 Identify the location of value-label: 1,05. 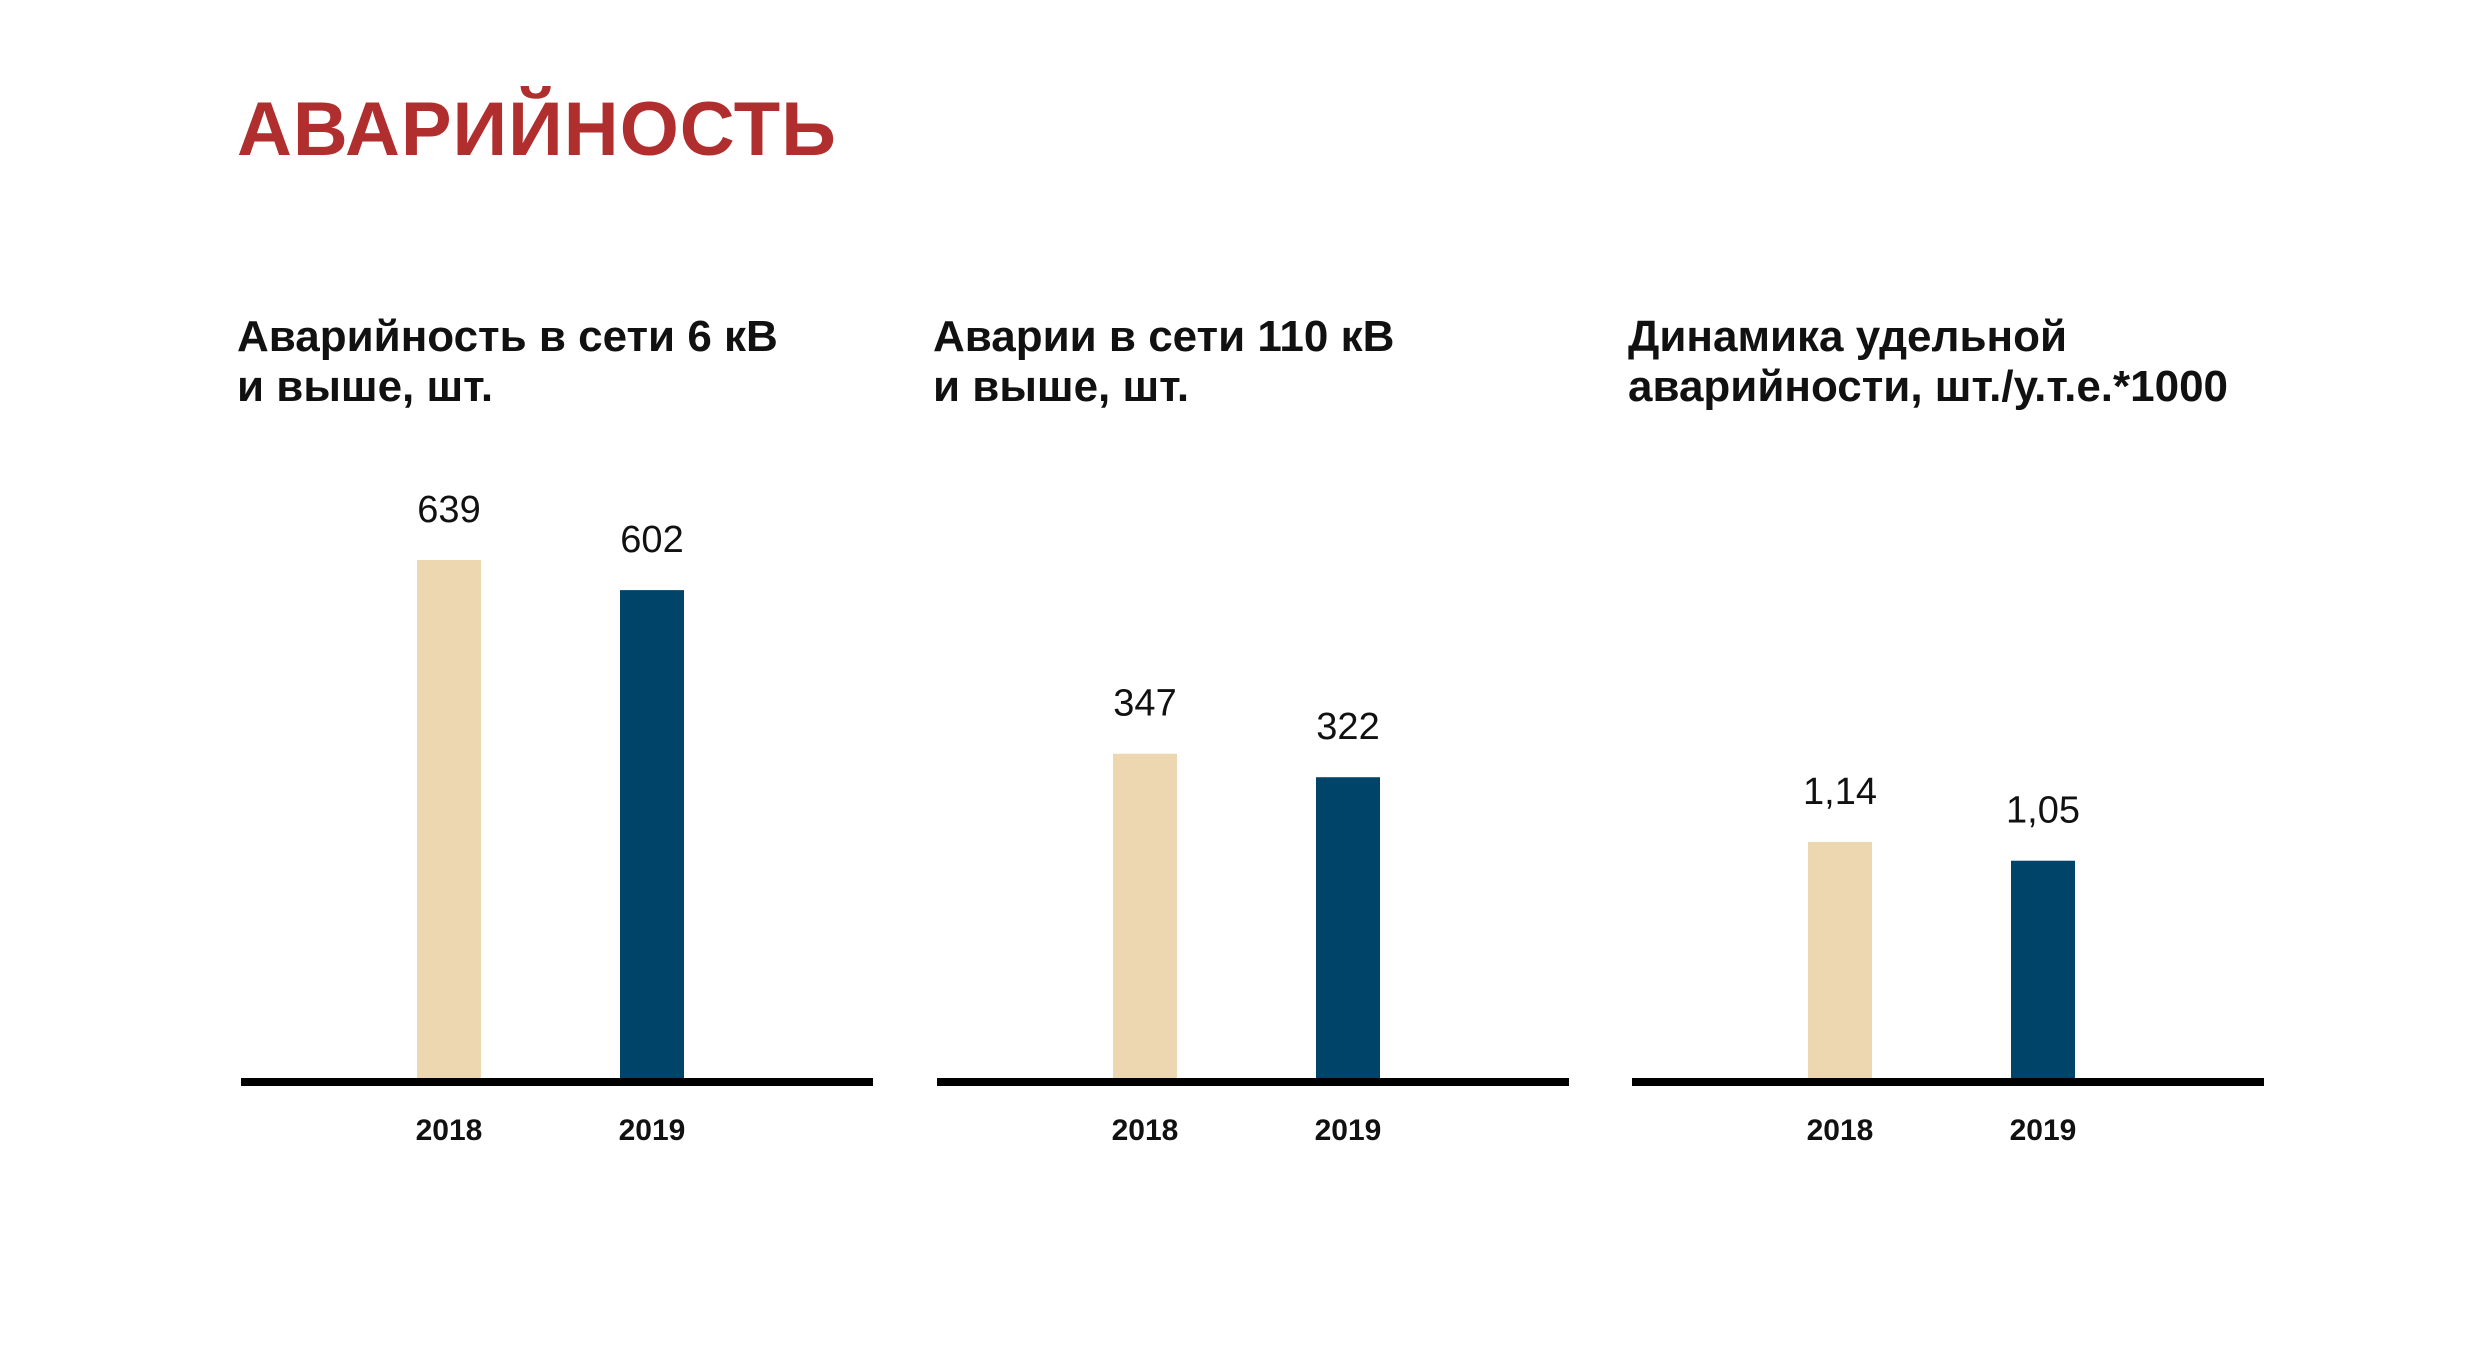
(2043, 811).